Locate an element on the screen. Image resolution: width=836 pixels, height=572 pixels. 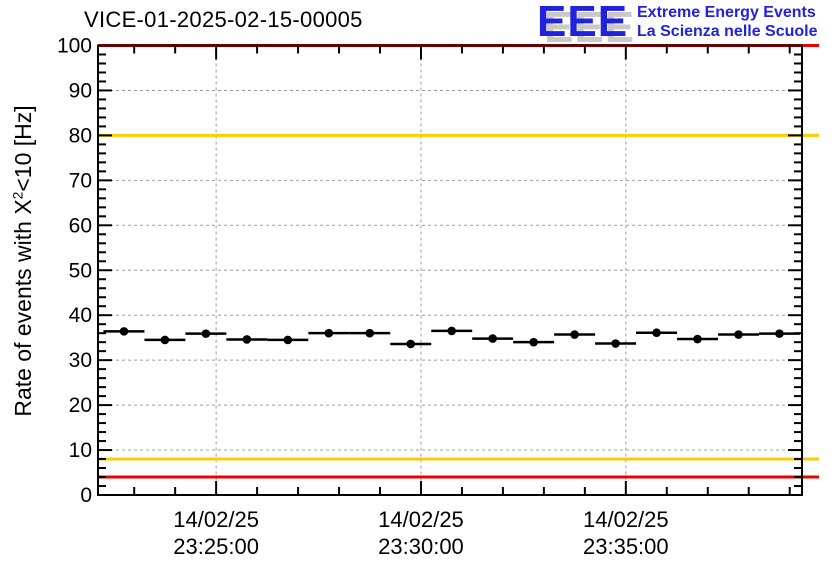
y-tick-label: 50 is located at coordinates (80, 270).